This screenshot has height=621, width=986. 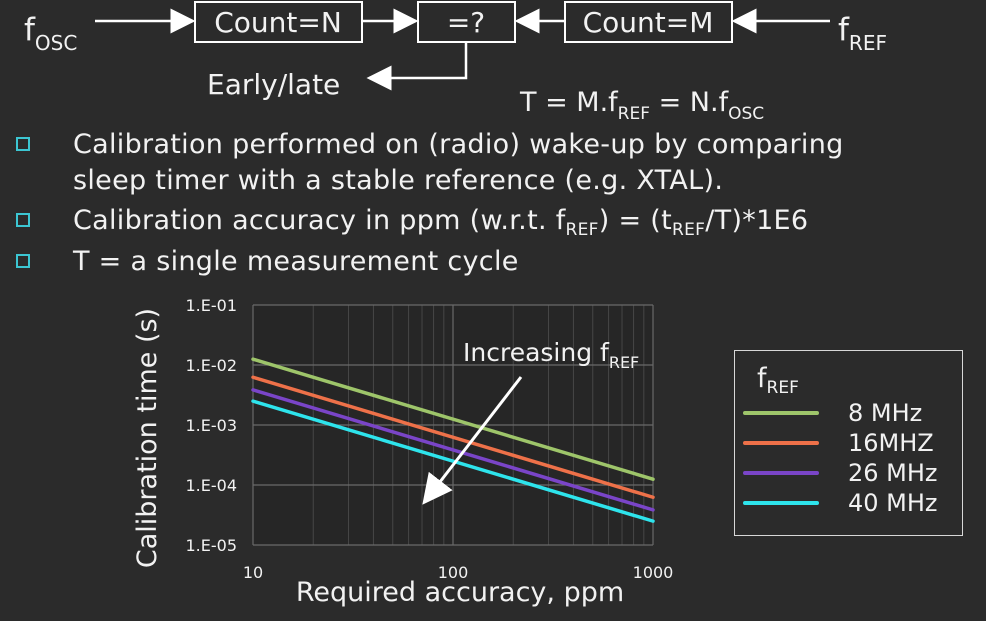 I want to click on y-tick-labels: 1.E-01 1.E-02 1.E-03 1.E-04 1.E-05, so click(x=211, y=425).